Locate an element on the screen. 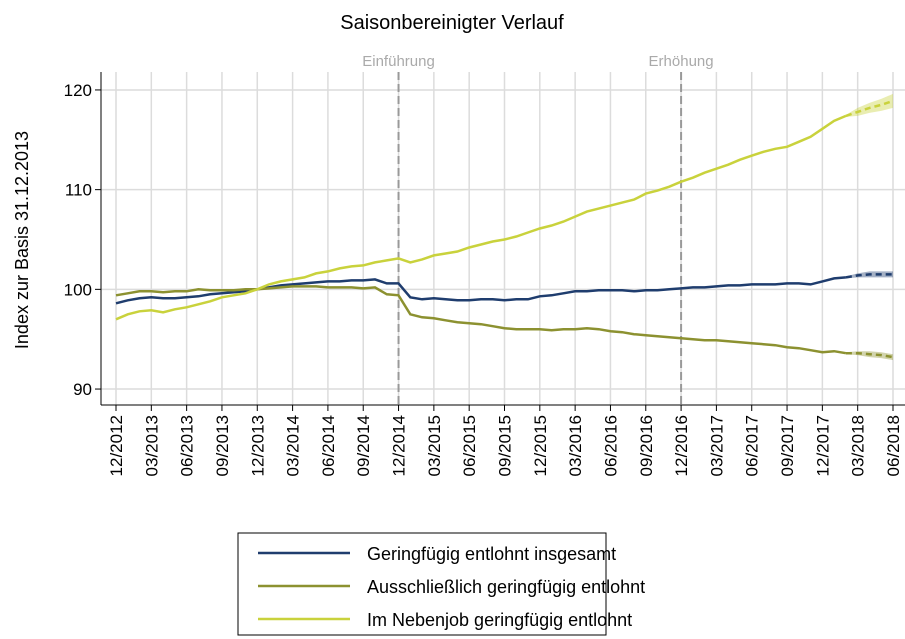 The height and width of the screenshot is (639, 905). event-label: Einführung is located at coordinates (398, 61).